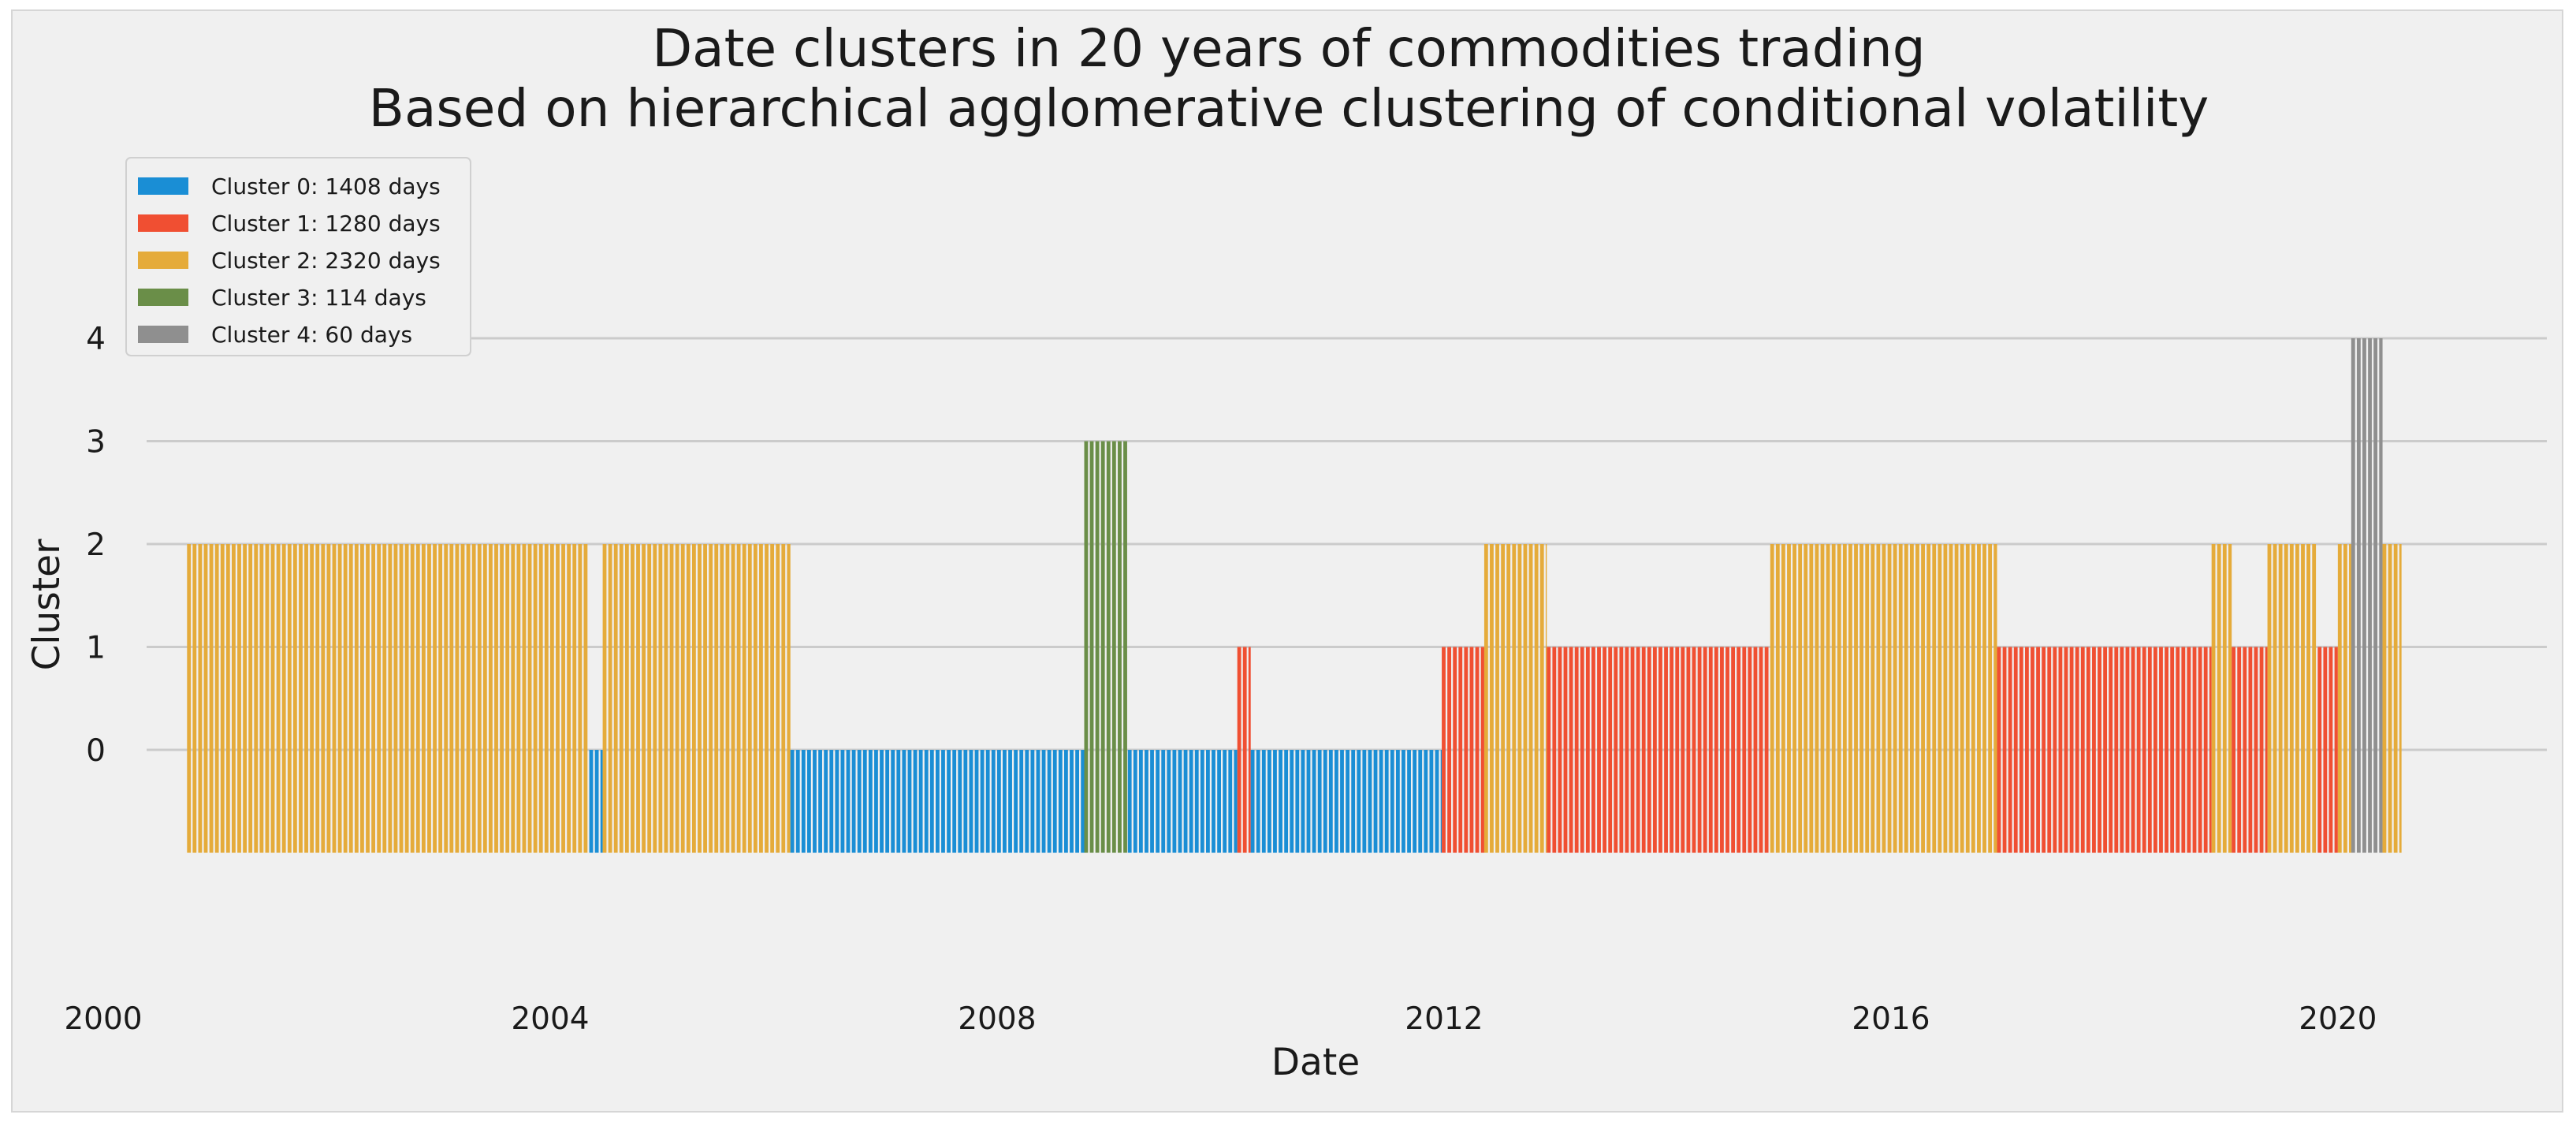 This screenshot has width=2576, height=1122. I want to click on legend-label-cluster-3: Cluster 3: 114 days, so click(318, 298).